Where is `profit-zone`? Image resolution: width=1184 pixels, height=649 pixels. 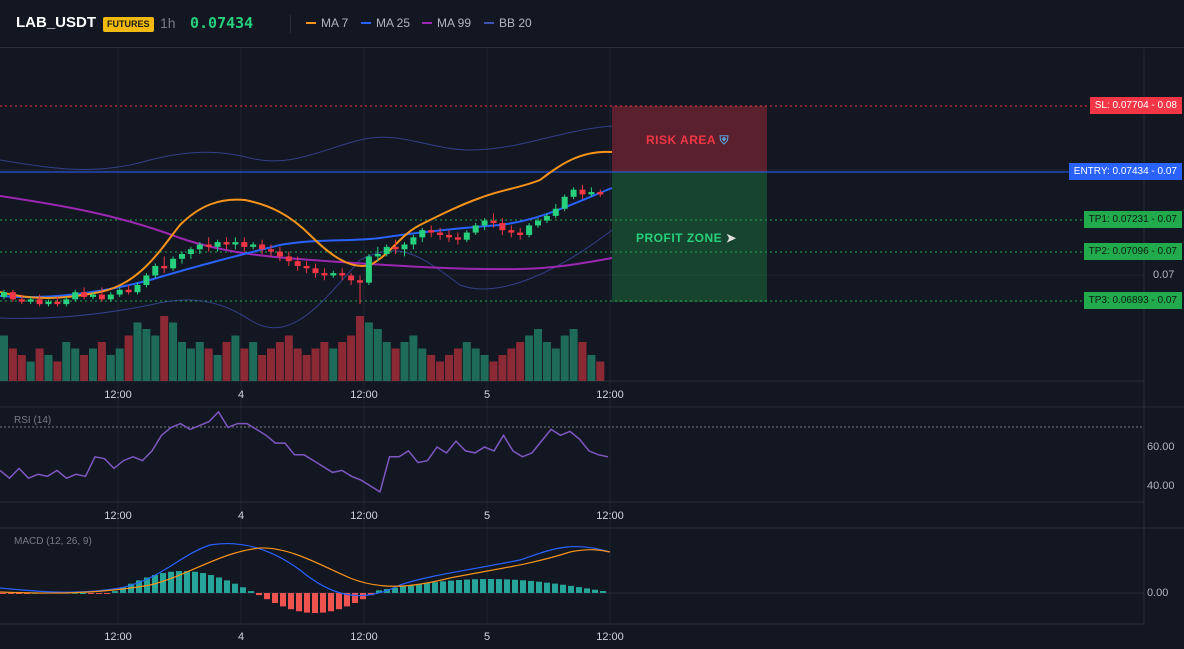 profit-zone is located at coordinates (689, 237).